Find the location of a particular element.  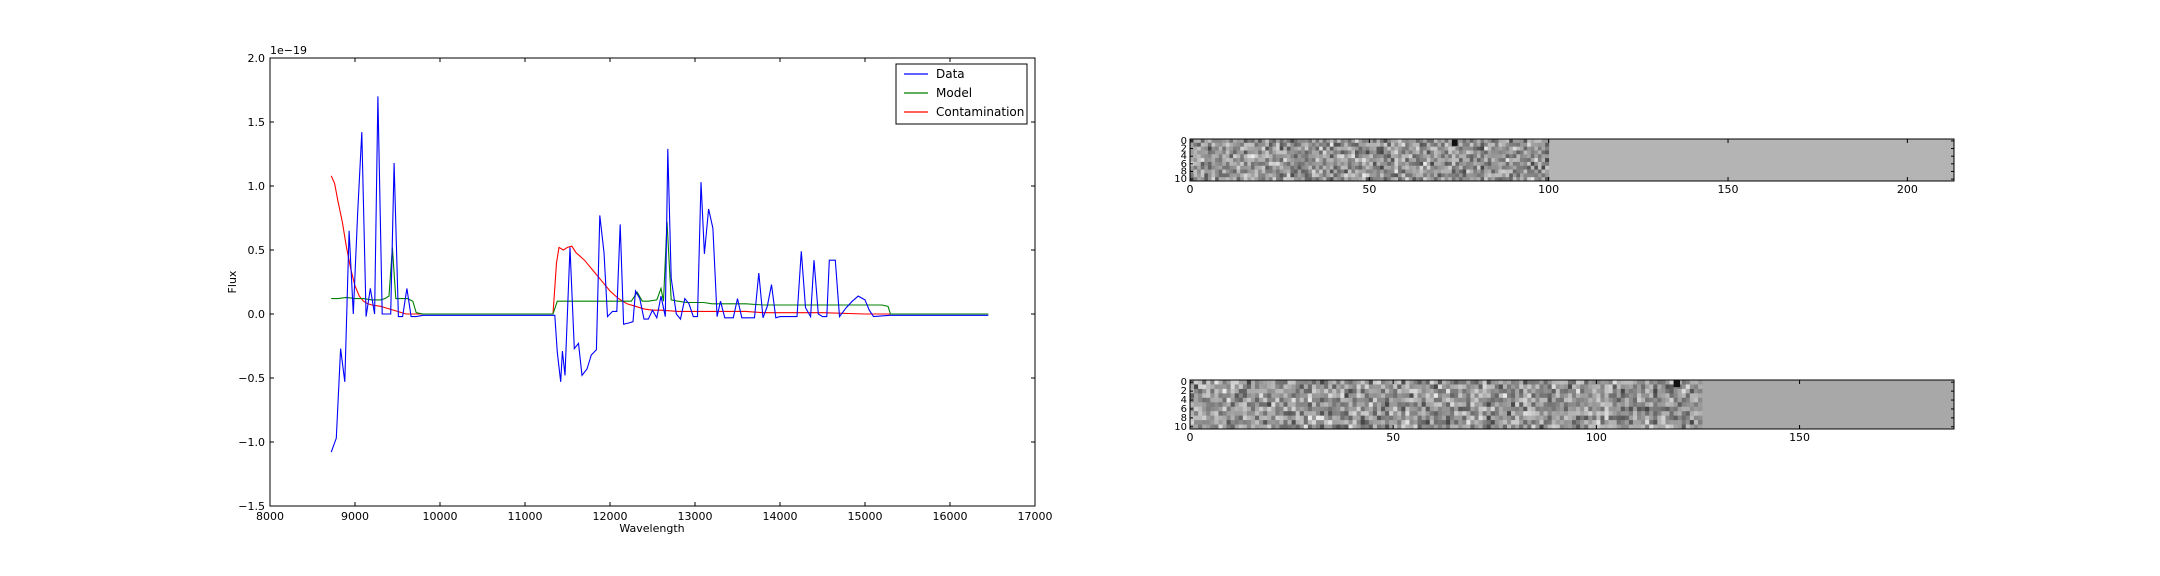

image-top-pixels is located at coordinates (1572, 160).